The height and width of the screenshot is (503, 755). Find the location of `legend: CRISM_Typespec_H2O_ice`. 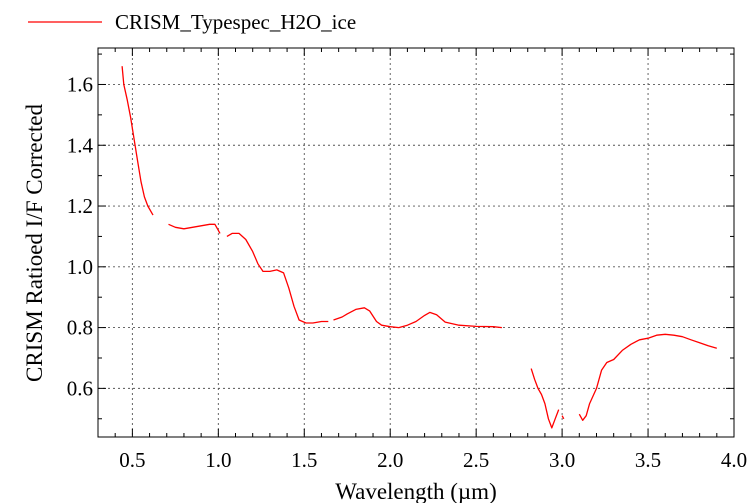

legend: CRISM_Typespec_H2O_ice is located at coordinates (192, 22).